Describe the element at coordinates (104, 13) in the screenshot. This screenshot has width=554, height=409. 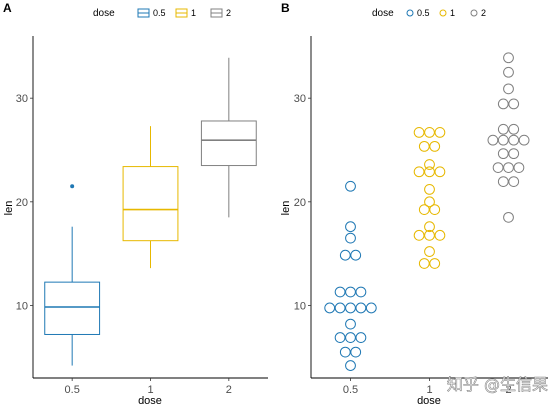
I see `legend-title-a: dose` at that location.